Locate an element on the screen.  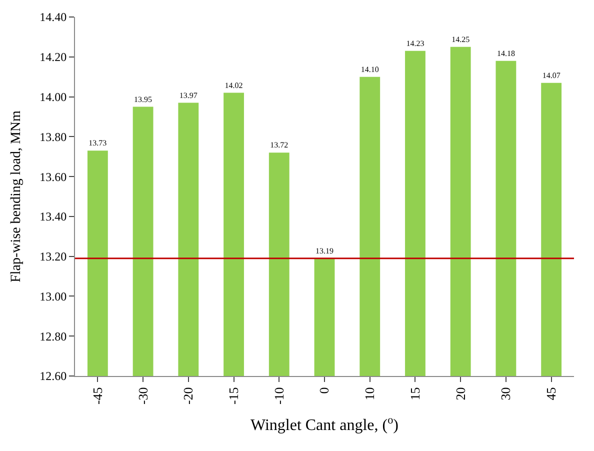
y-tick-label: 14.00 is located at coordinates (53, 97).